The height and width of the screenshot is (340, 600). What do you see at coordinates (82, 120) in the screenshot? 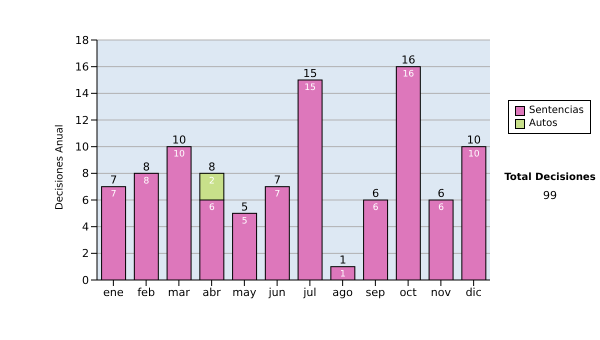
I see `y-tick-label: 12` at bounding box center [82, 120].